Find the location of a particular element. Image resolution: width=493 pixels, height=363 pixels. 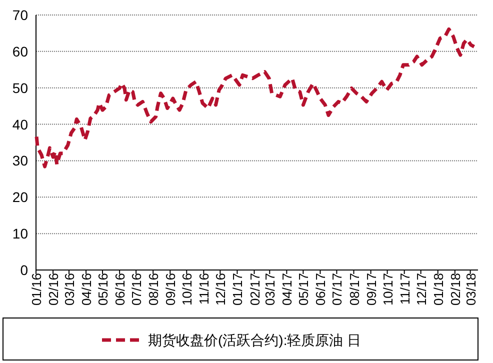

y-tick-label: 40 is located at coordinates (20, 124).